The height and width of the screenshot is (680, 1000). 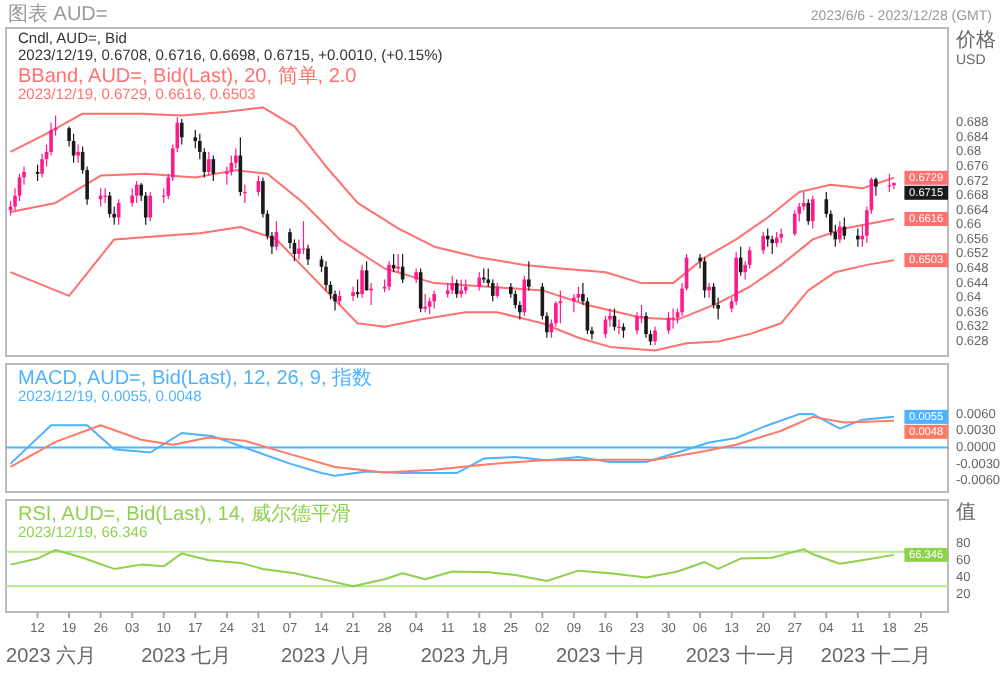 I want to click on y-axis-title: 值, so click(x=966, y=513).